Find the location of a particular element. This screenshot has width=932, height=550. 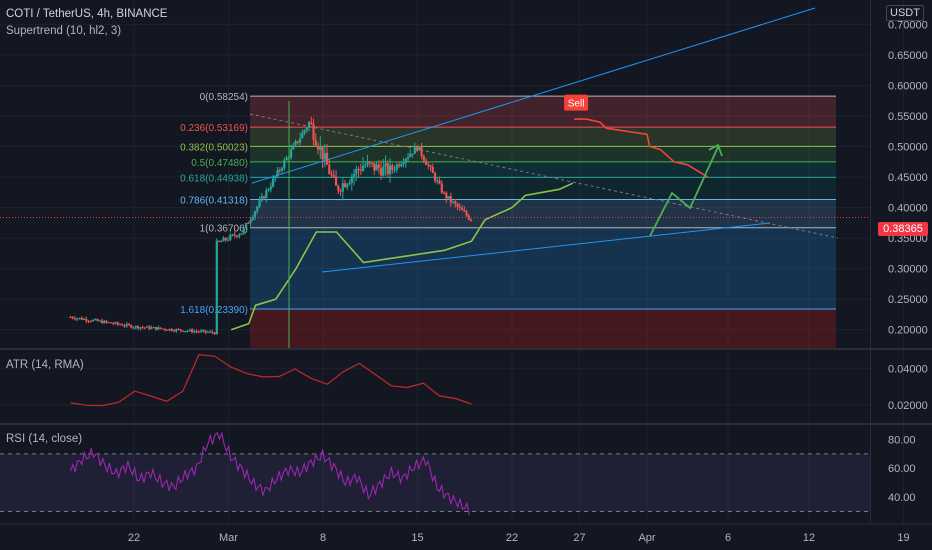

y-tick-label: 0.02000 is located at coordinates (908, 406).